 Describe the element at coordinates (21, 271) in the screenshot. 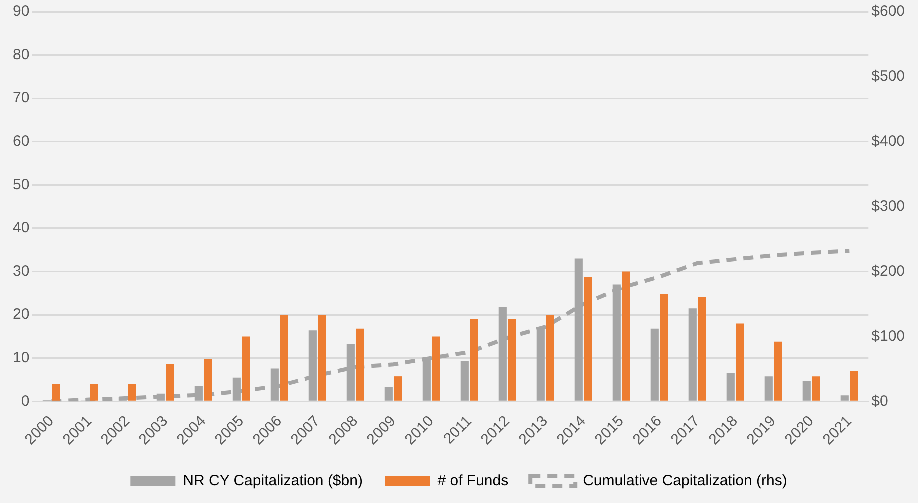

I see `y-tick-label: 30` at that location.